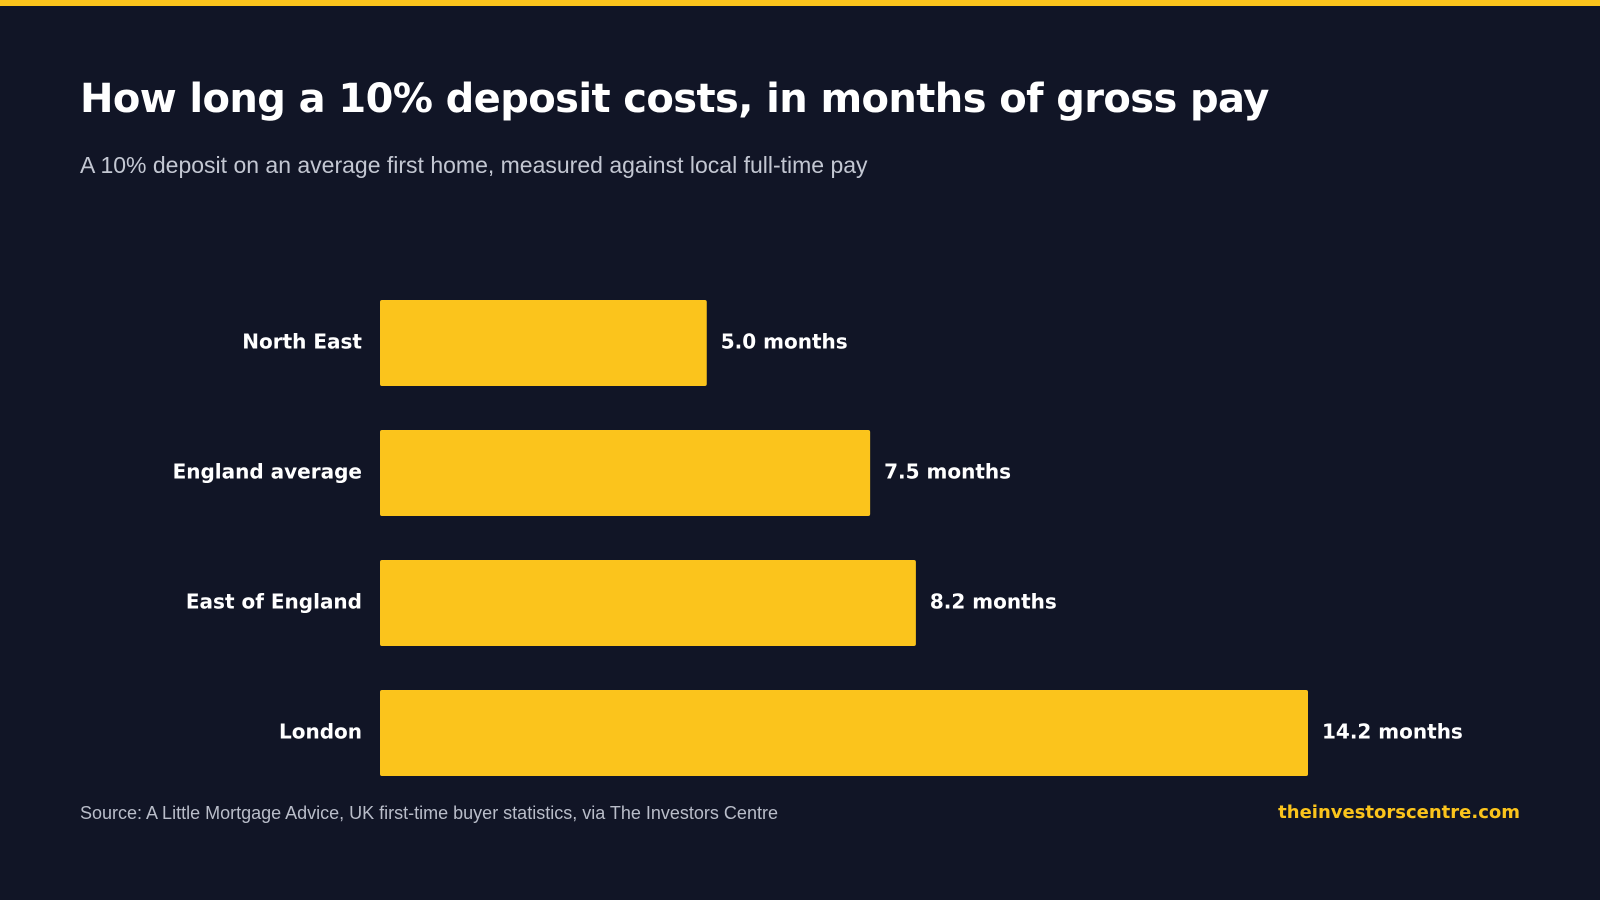 The image size is (1600, 900). What do you see at coordinates (784, 342) in the screenshot?
I see `value-label: 5.0 months` at bounding box center [784, 342].